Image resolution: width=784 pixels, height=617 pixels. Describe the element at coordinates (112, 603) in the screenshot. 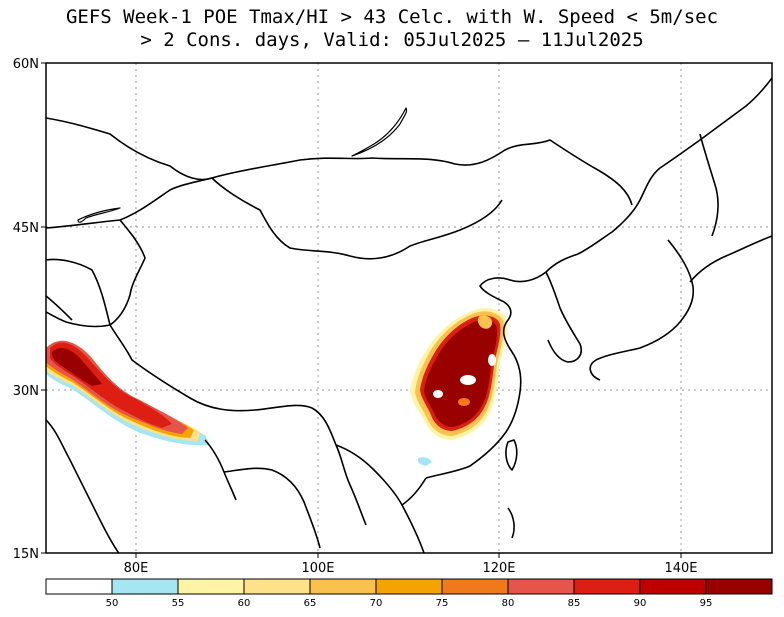

I see `colorbar-label: 50` at that location.